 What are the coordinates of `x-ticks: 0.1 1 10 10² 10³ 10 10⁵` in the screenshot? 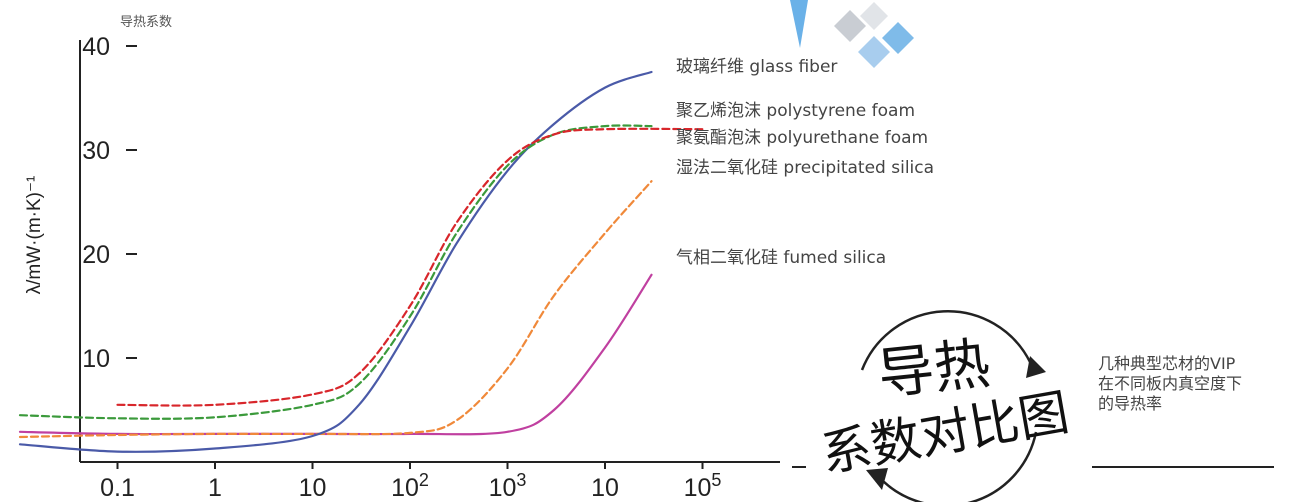 It's located at (410, 482).